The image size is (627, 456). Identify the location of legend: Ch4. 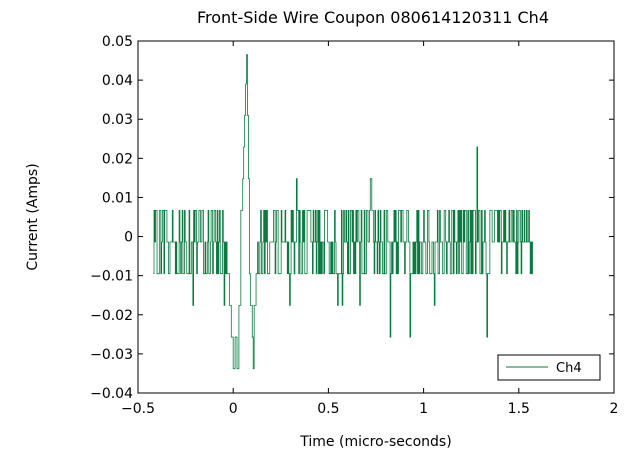
(549, 367).